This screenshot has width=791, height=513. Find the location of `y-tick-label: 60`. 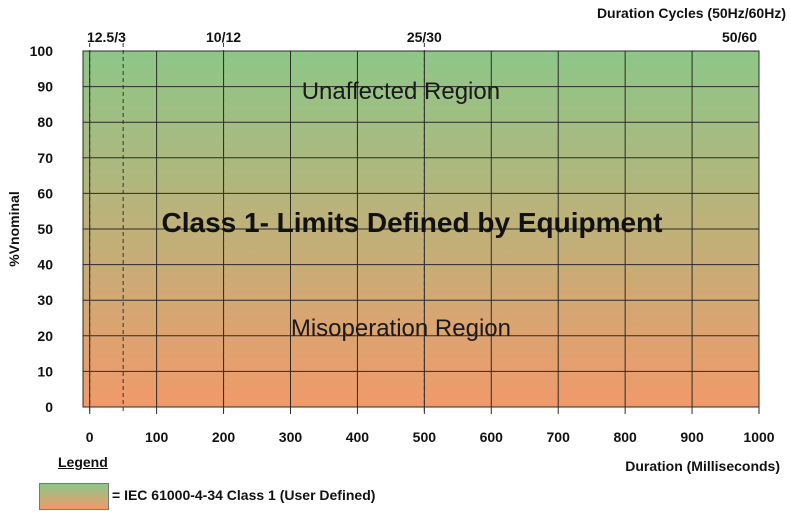

y-tick-label: 60 is located at coordinates (45, 193).